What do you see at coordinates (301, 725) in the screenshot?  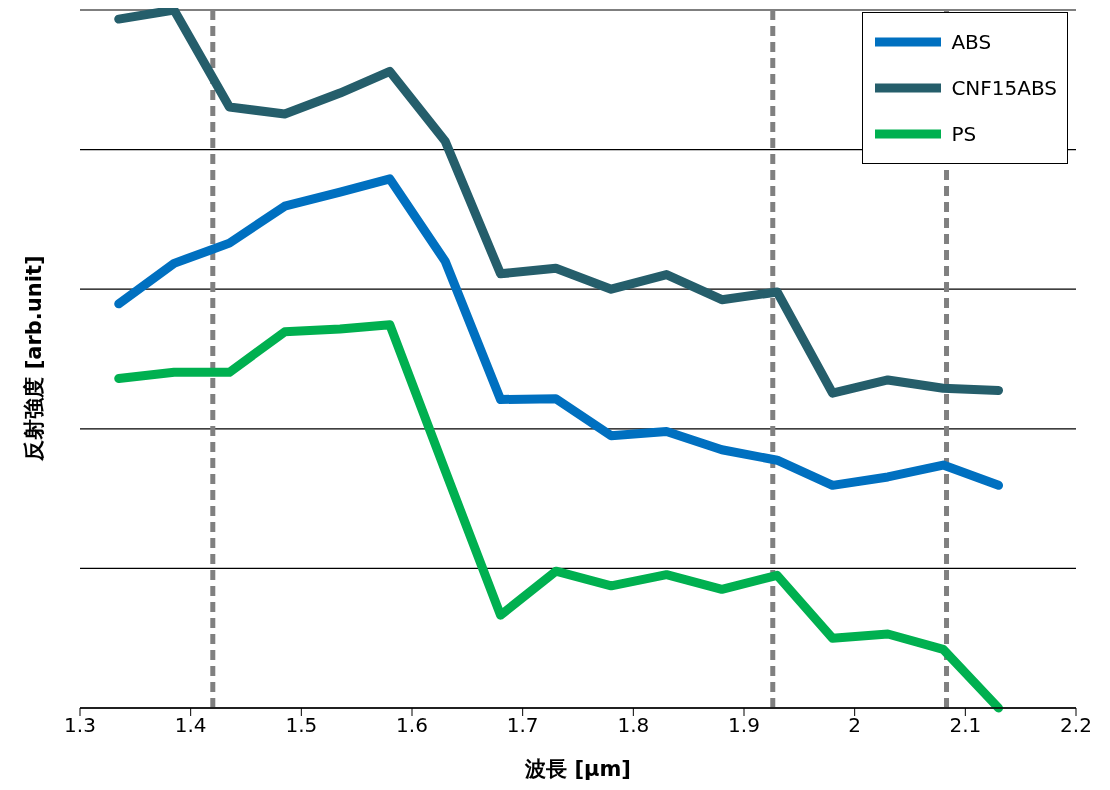 I see `x-tick-label: 1.5` at bounding box center [301, 725].